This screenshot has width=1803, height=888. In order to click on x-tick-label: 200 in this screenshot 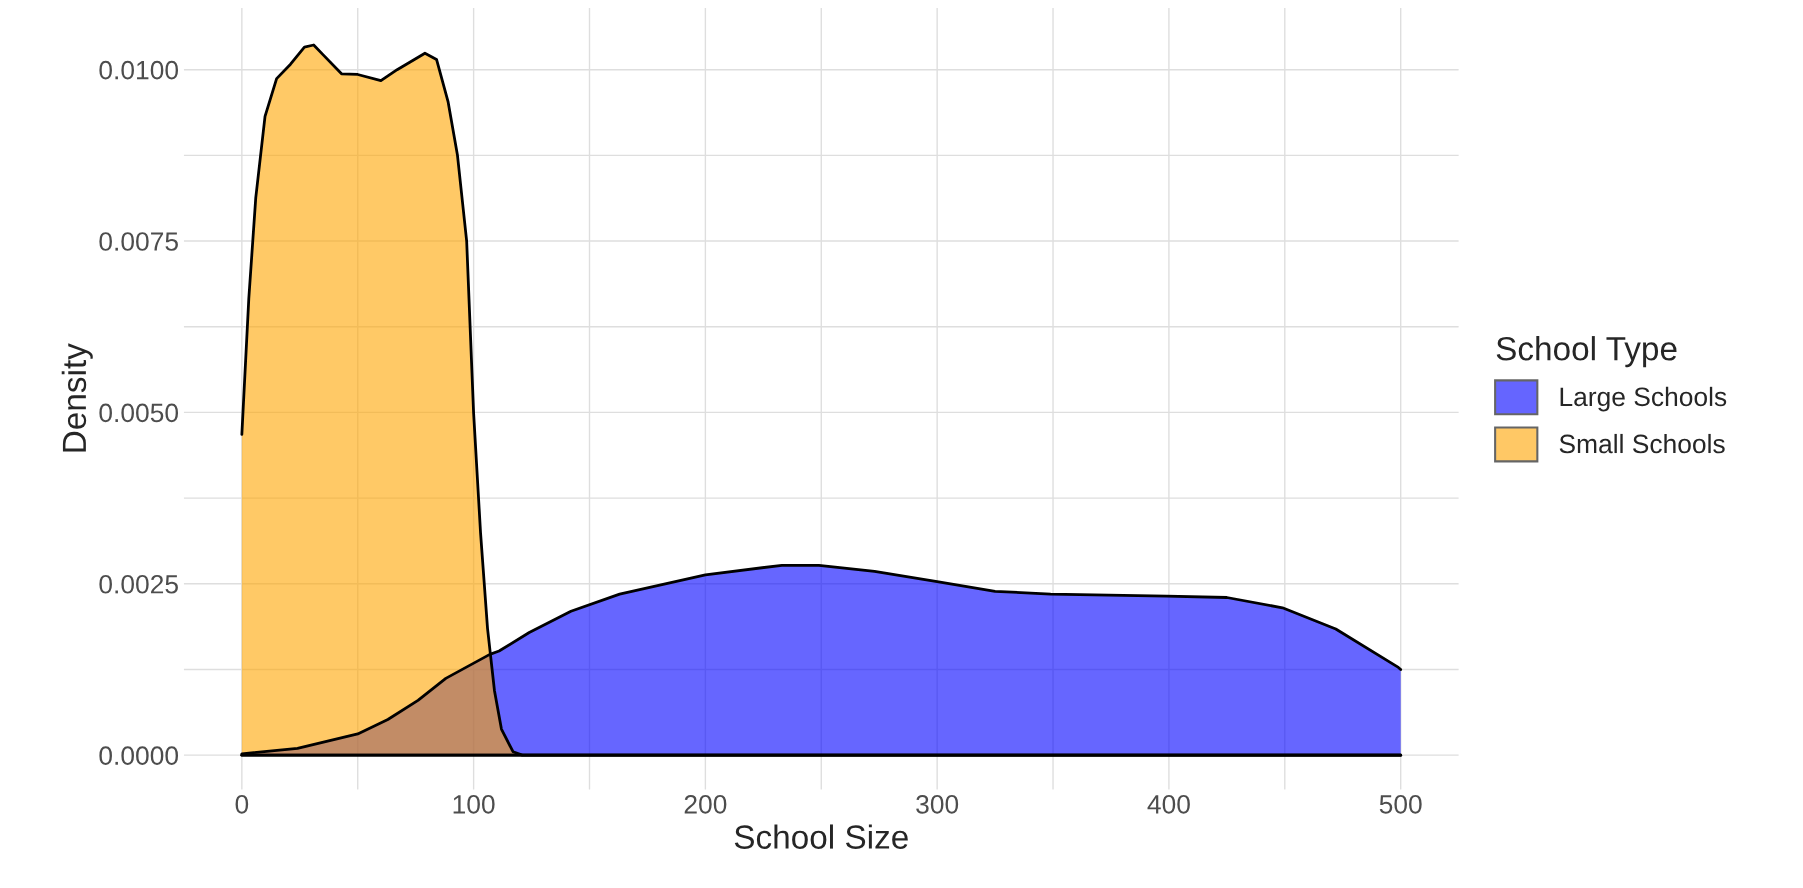, I will do `click(705, 804)`.